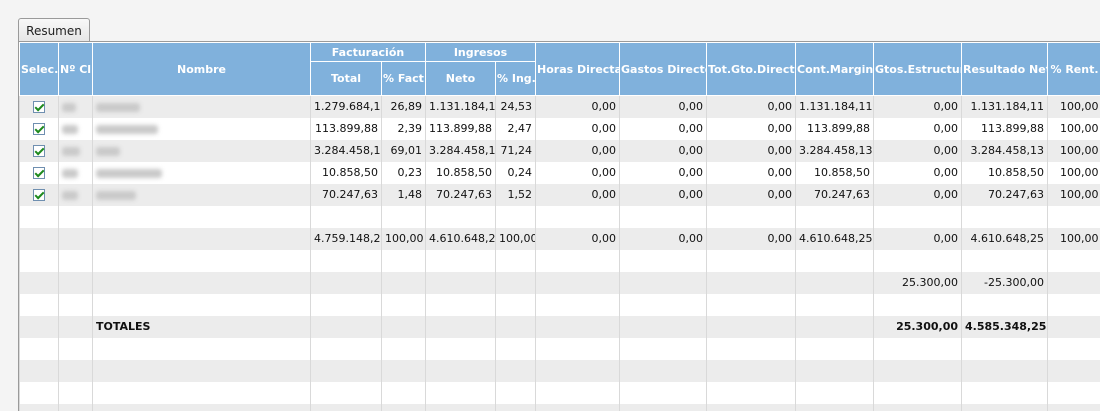 The image size is (1100, 411). What do you see at coordinates (1004, 282) in the screenshot?
I see `estructura-resultado-neto: -25.300,00` at bounding box center [1004, 282].